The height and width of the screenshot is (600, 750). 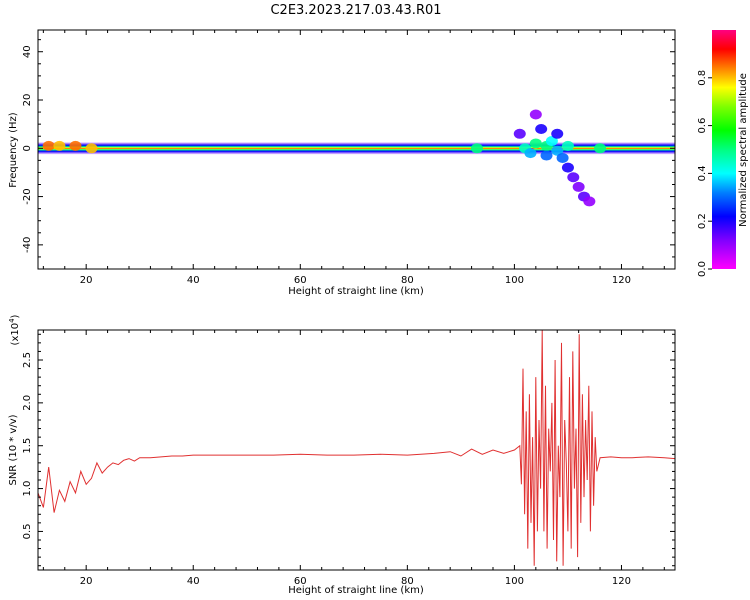 What do you see at coordinates (14, 329) in the screenshot?
I see `snr-scale-label: (x104)` at bounding box center [14, 329].